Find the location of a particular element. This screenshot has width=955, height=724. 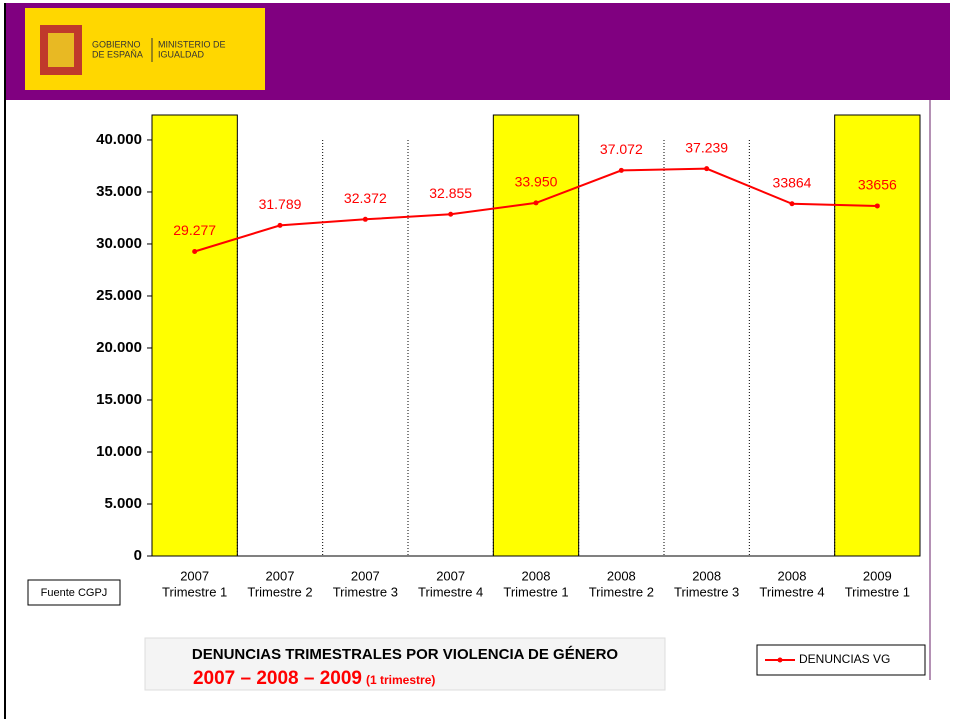

gov-text: DE ESPAÑA is located at coordinates (117, 54).